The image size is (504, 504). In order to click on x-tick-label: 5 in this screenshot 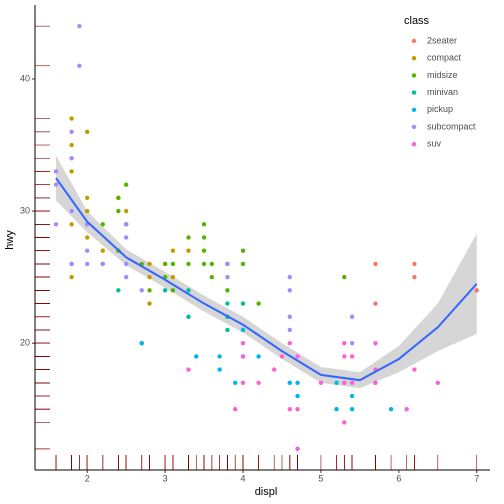, I will do `click(320, 478)`.